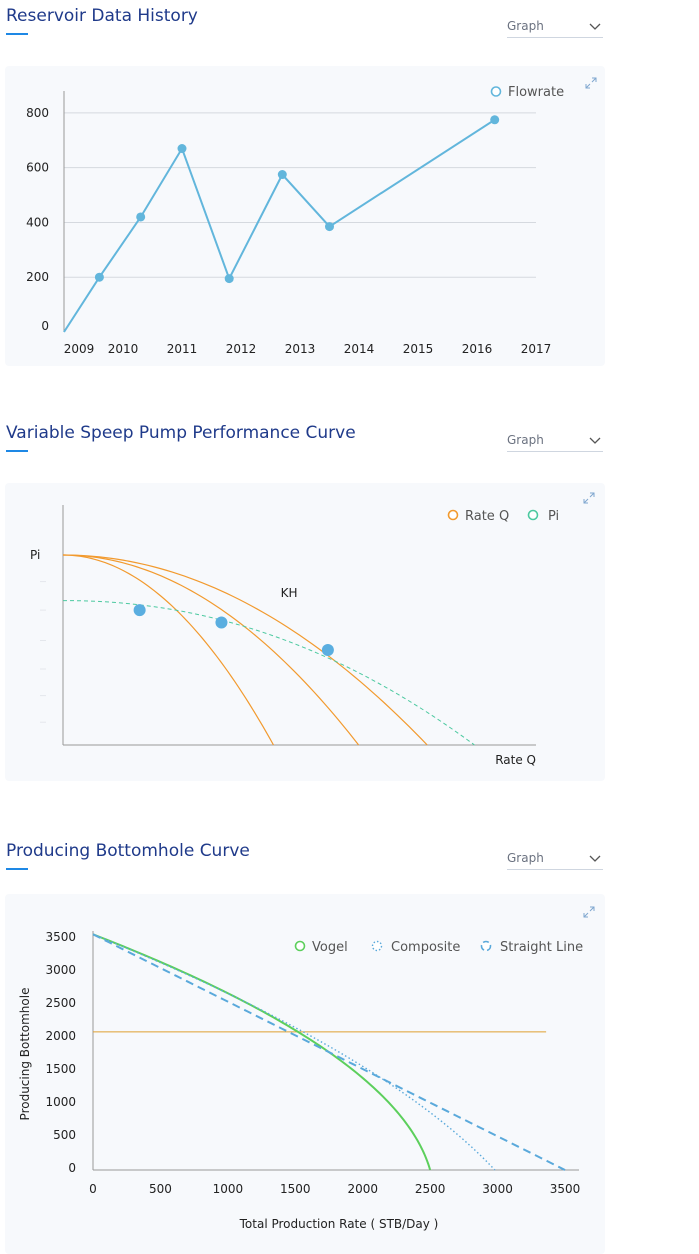  Describe the element at coordinates (93, 1189) in the screenshot. I see `x-tick-label: 0` at that location.